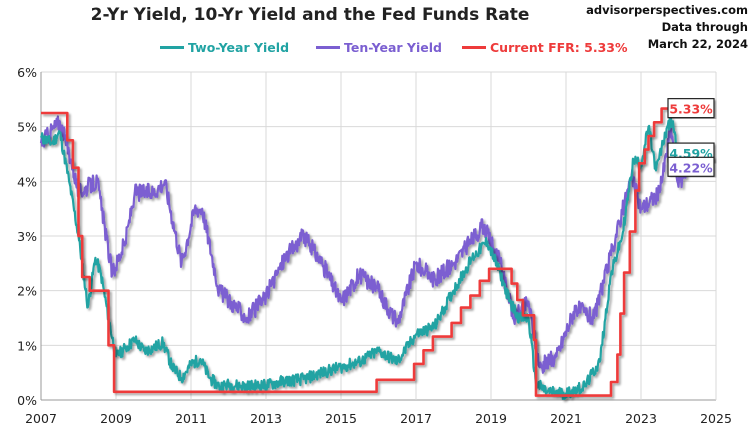  What do you see at coordinates (116, 418) in the screenshot?
I see `x-tick-label: 2009` at bounding box center [116, 418].